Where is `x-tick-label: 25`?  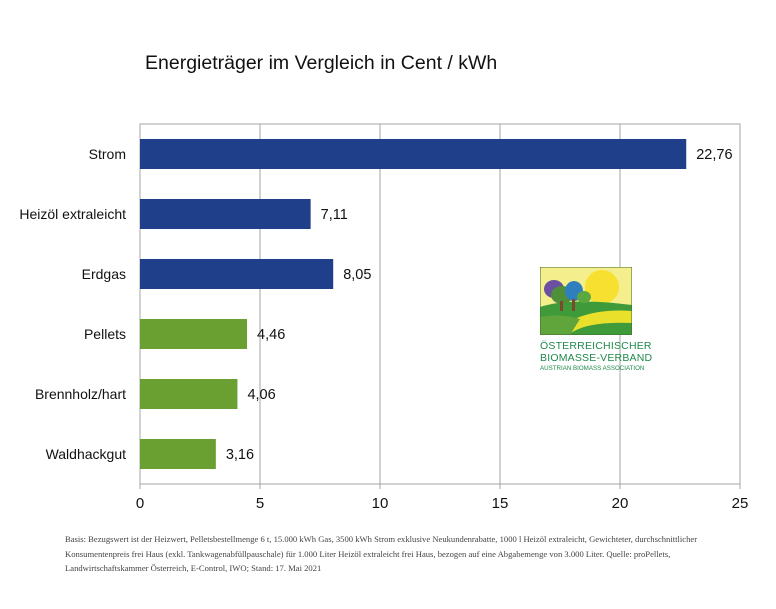 x-tick-label: 25 is located at coordinates (740, 503).